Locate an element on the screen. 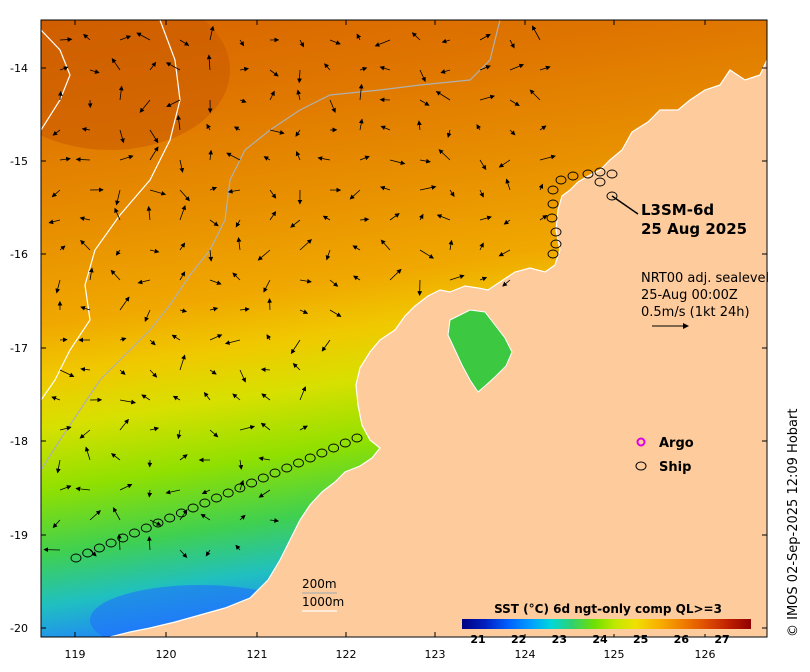 This screenshot has width=810, height=672. isobath-200m-label: 200m is located at coordinates (319, 584).